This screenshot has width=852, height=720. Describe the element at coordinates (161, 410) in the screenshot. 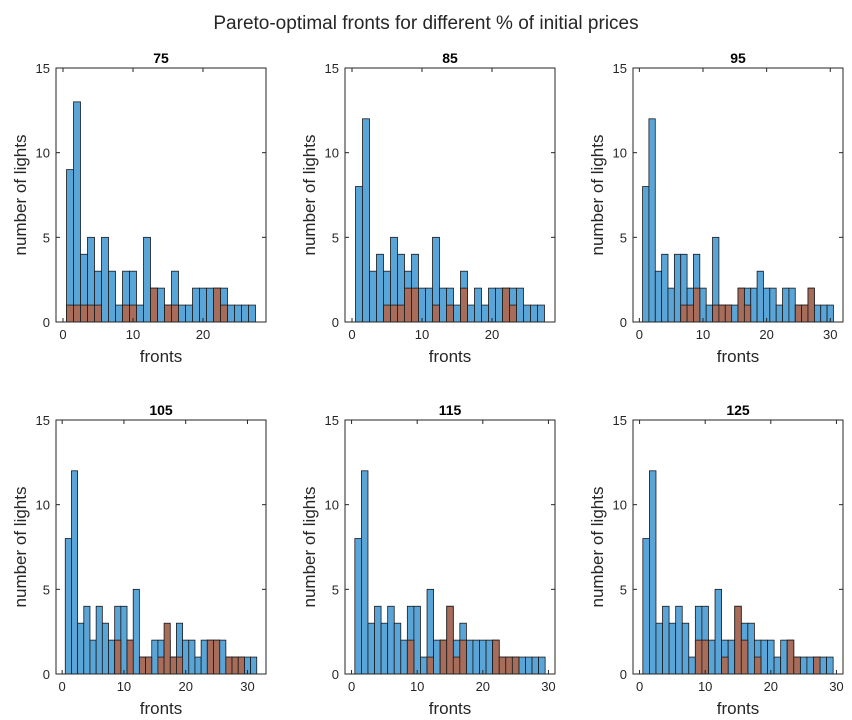

I see `subplot-title: 105` at that location.